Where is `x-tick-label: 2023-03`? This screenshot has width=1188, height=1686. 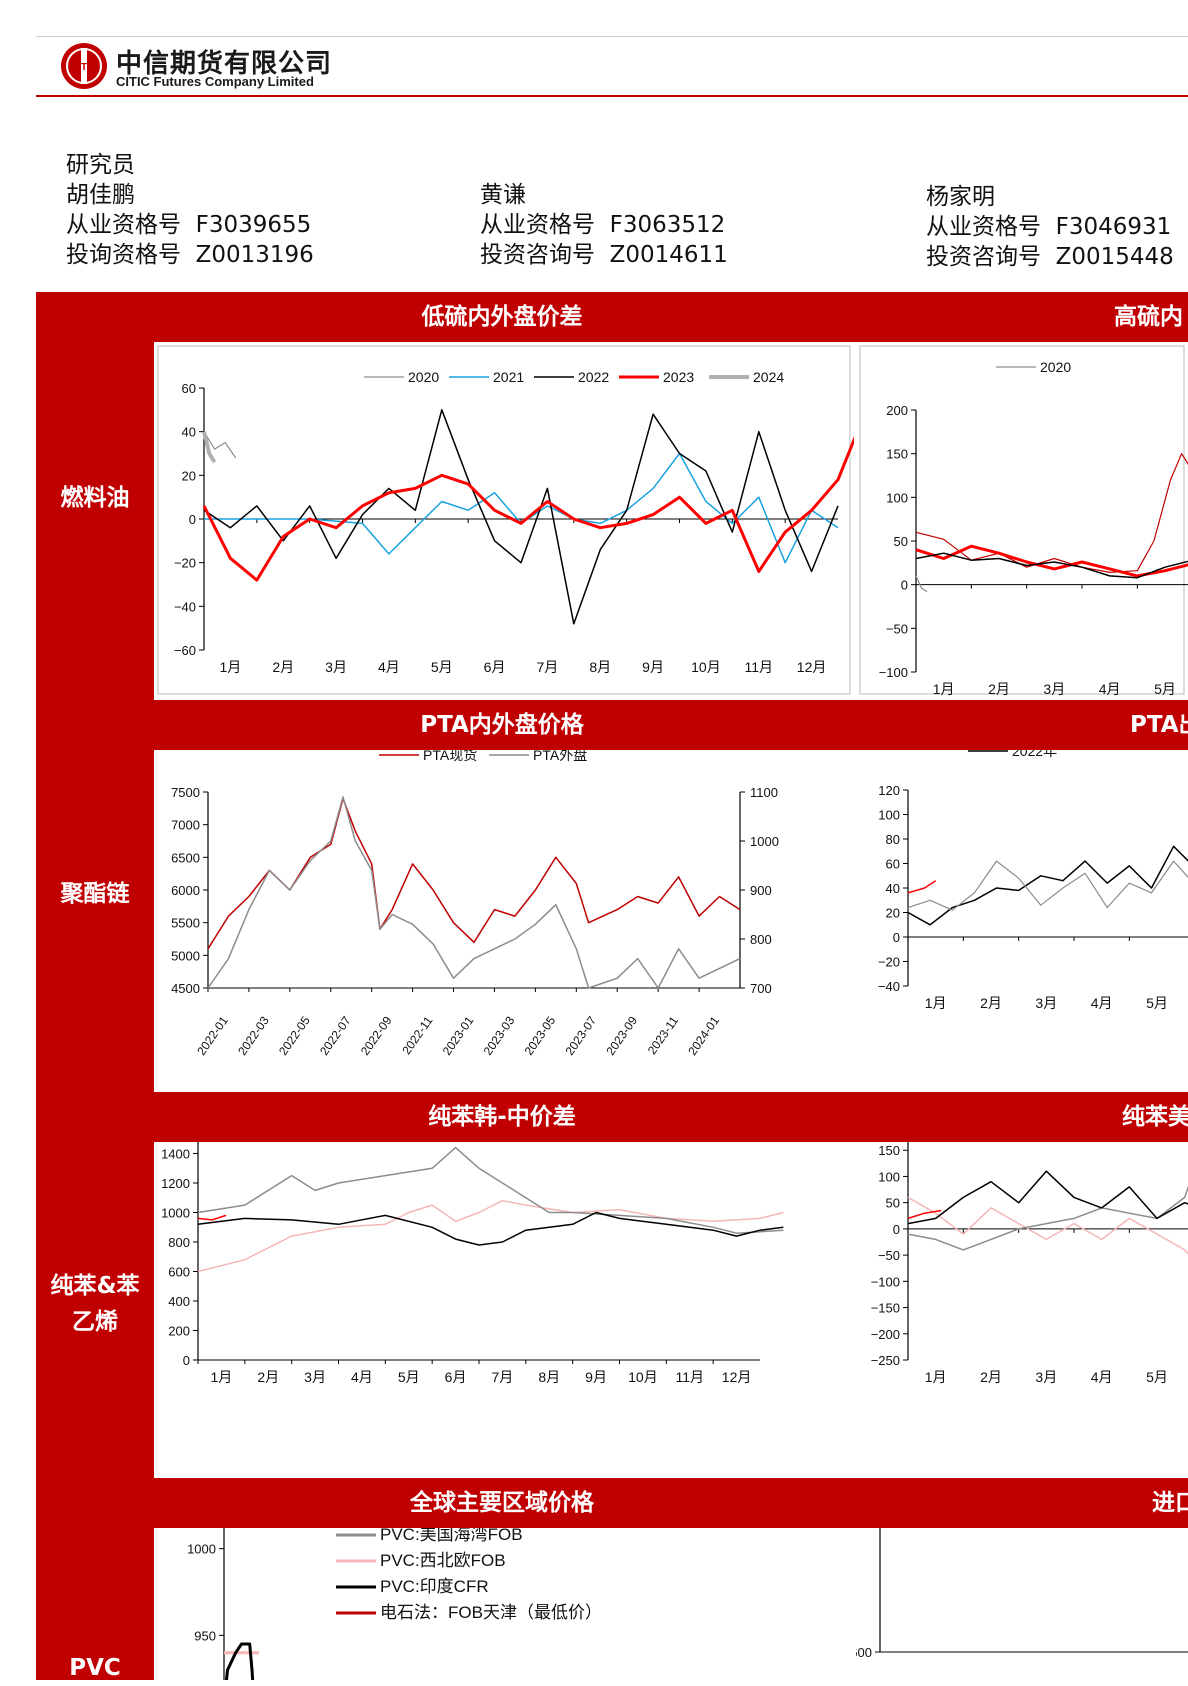
x-tick-label: 2023-03 is located at coordinates (499, 1035).